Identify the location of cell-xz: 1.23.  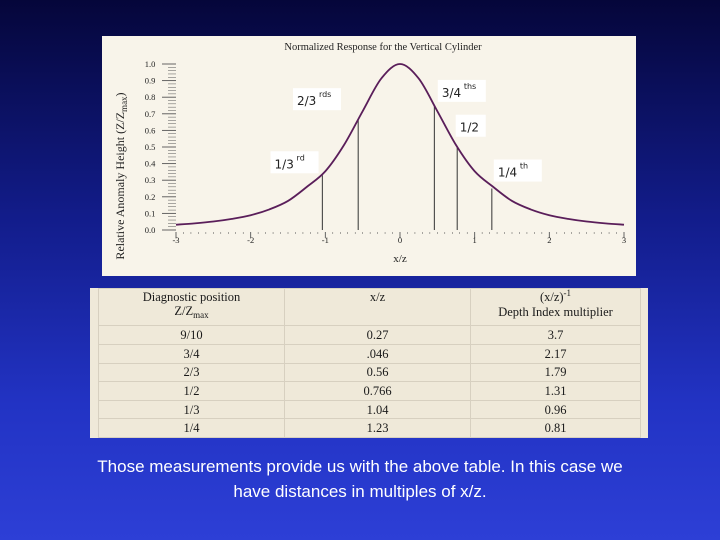
(377, 428).